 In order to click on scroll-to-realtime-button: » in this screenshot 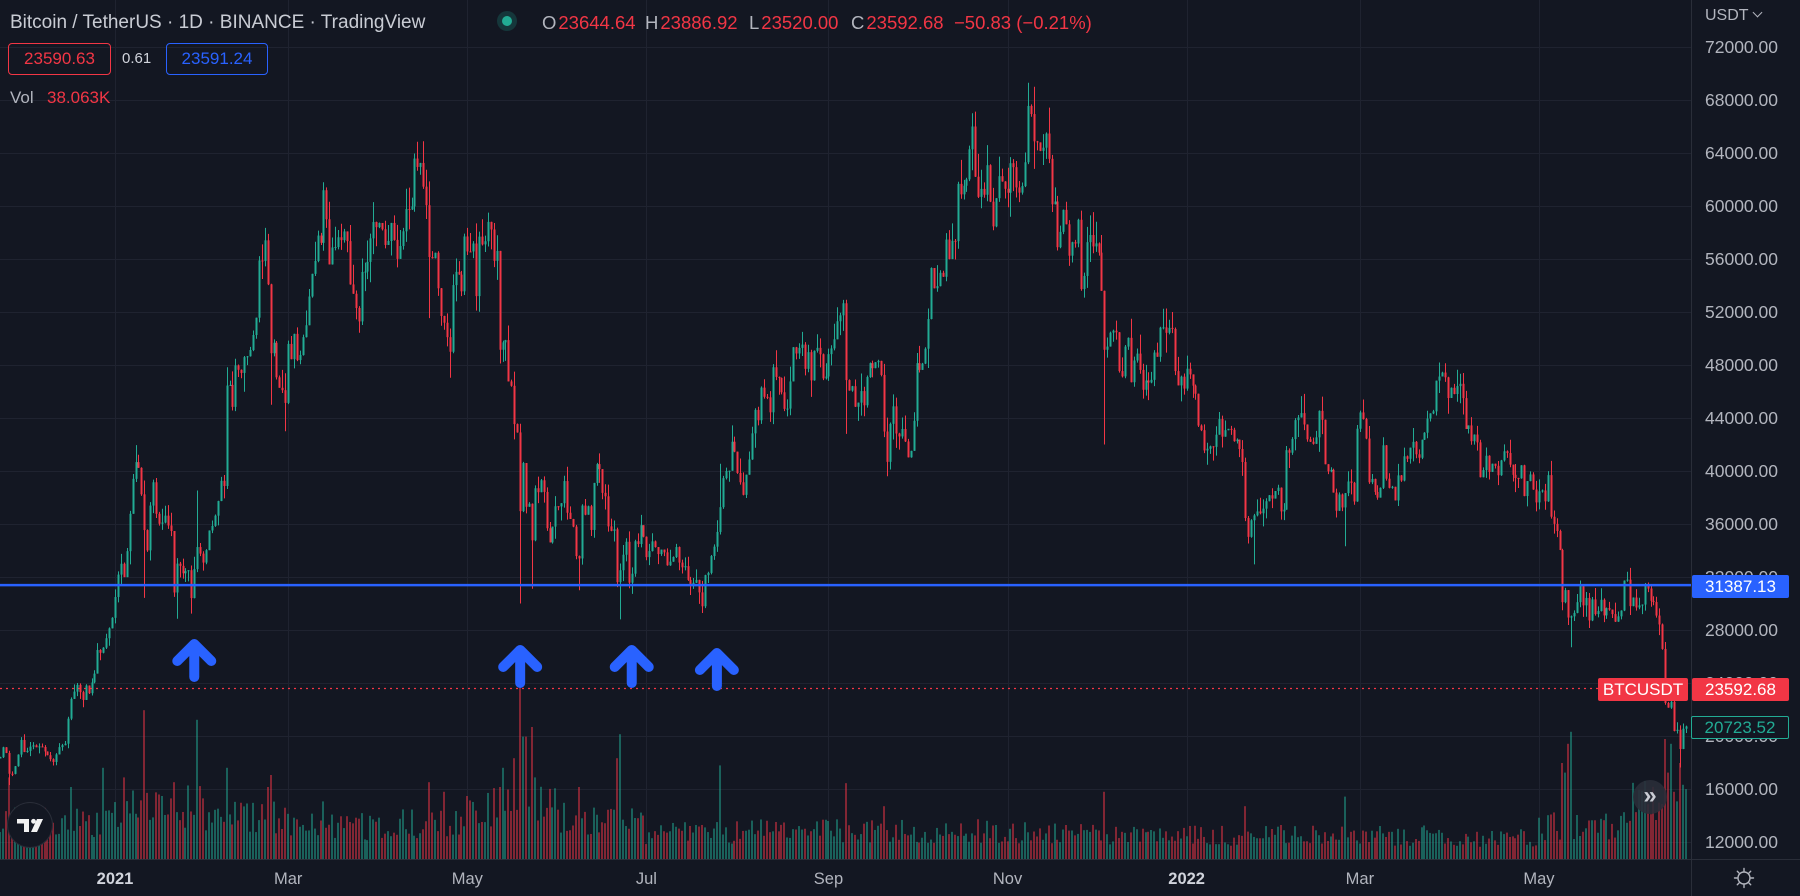, I will do `click(1650, 797)`.